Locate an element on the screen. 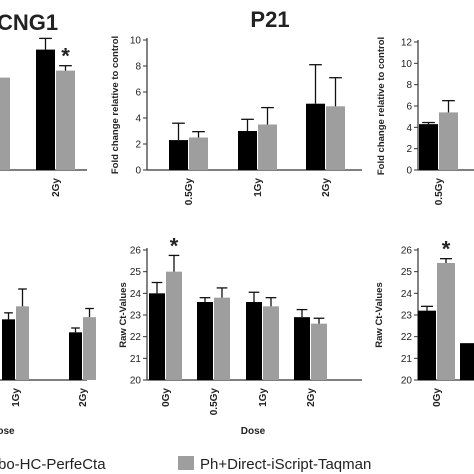  x-axis-label: Dose is located at coordinates (253, 431).